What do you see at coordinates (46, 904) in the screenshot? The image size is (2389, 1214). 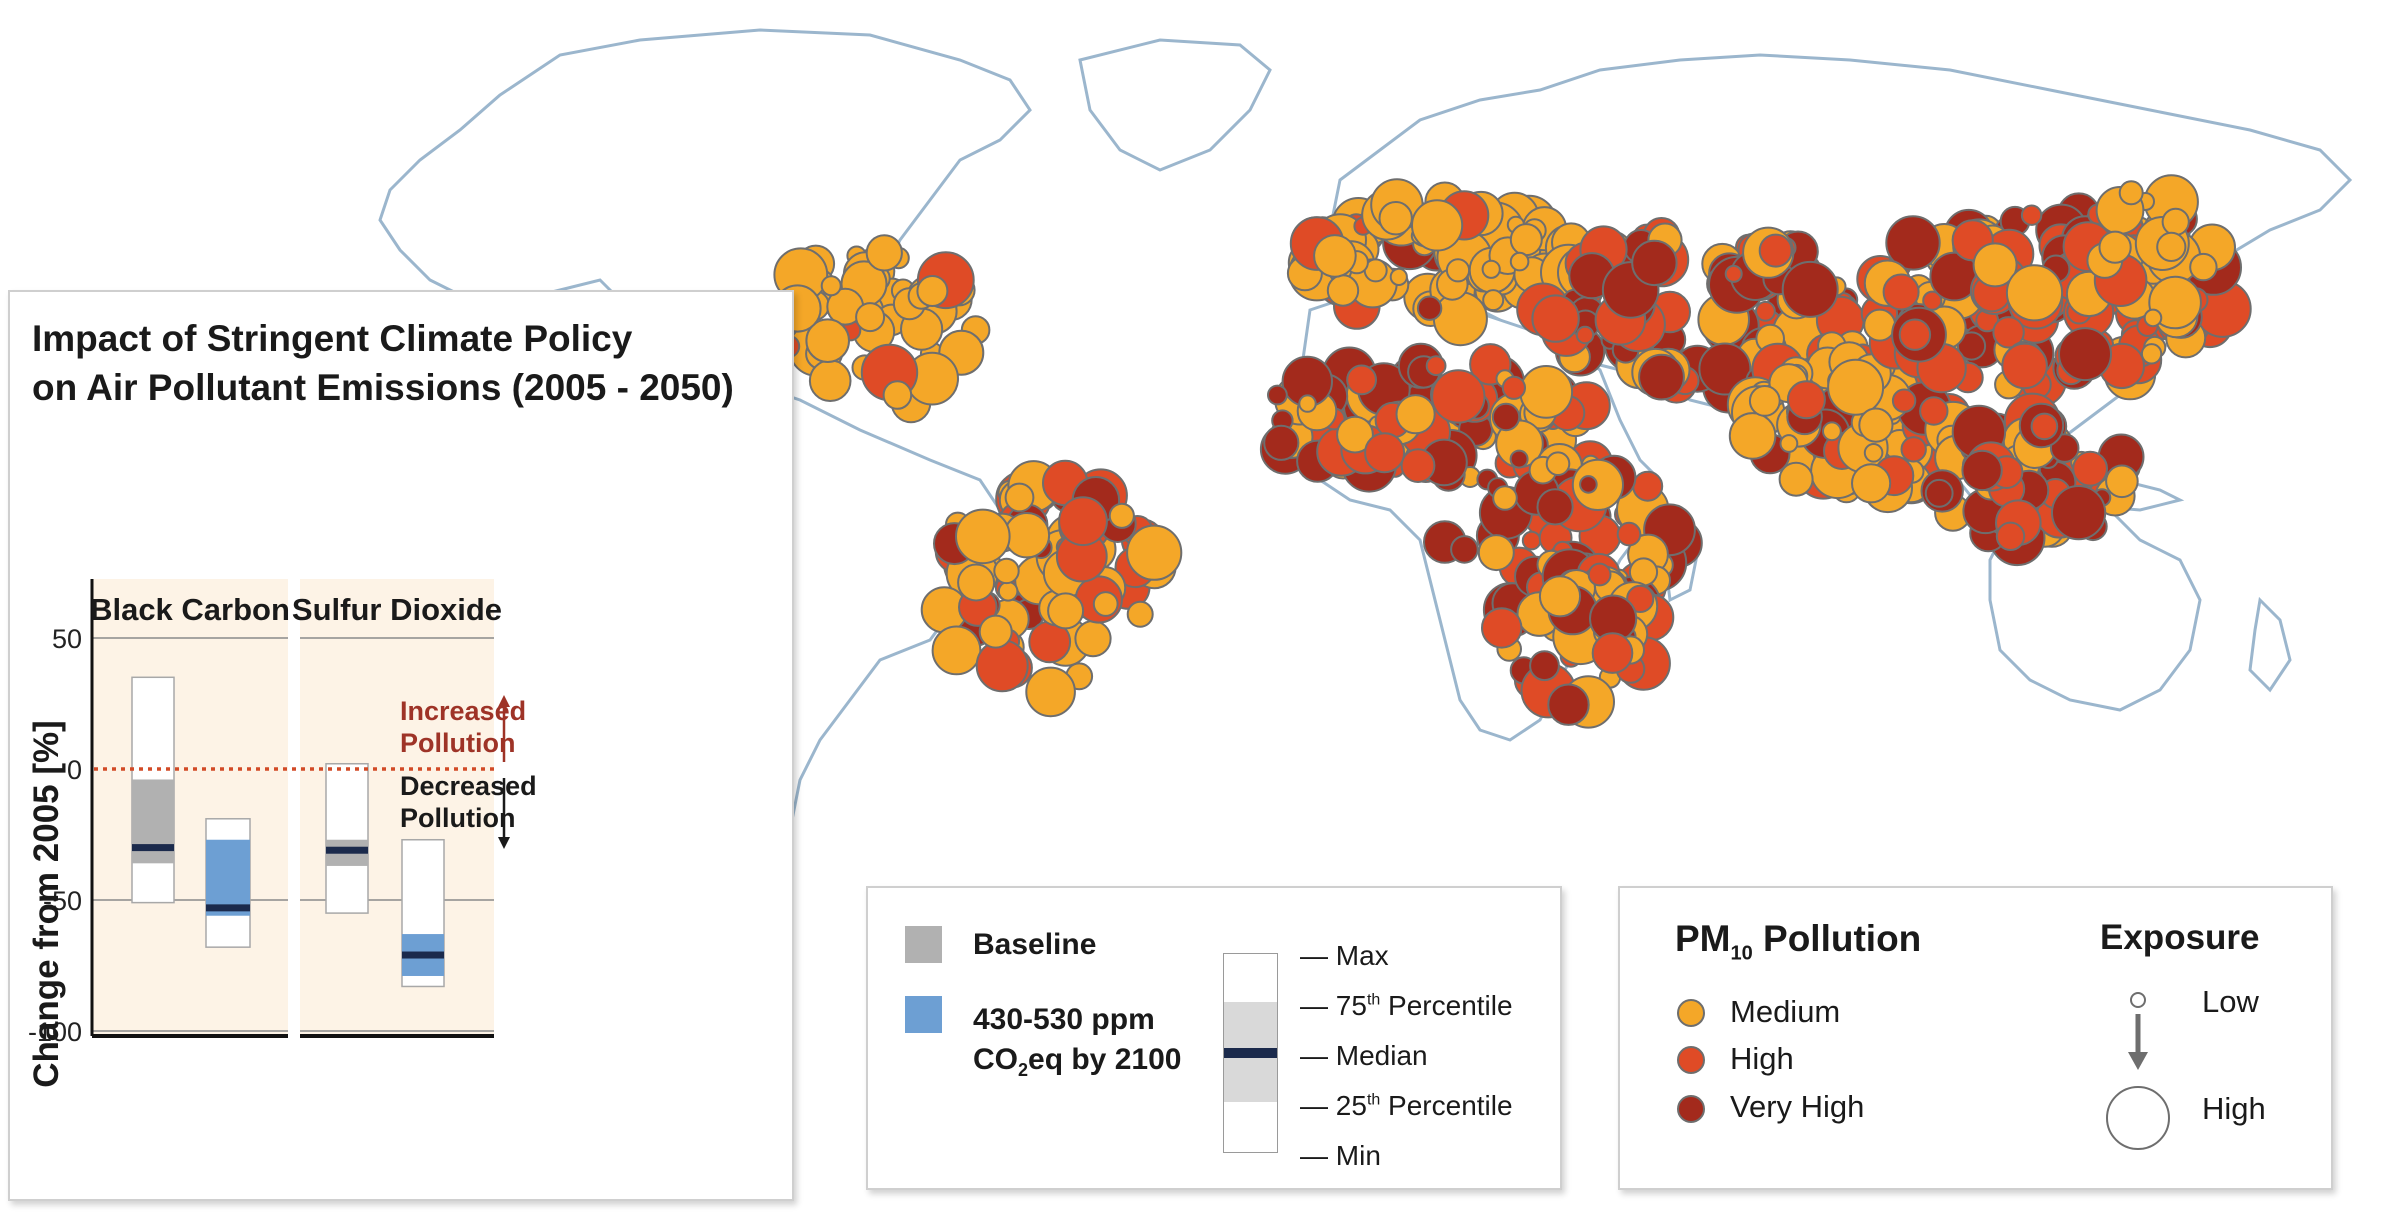 I see `y-axis-label-text: Change from 2005 [%]` at bounding box center [46, 904].